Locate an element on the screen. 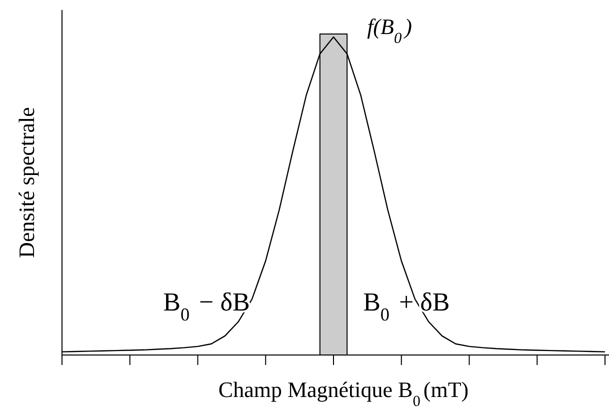 The image size is (609, 408). annotation: B$_{0}$ + δB is located at coordinates (406, 305).